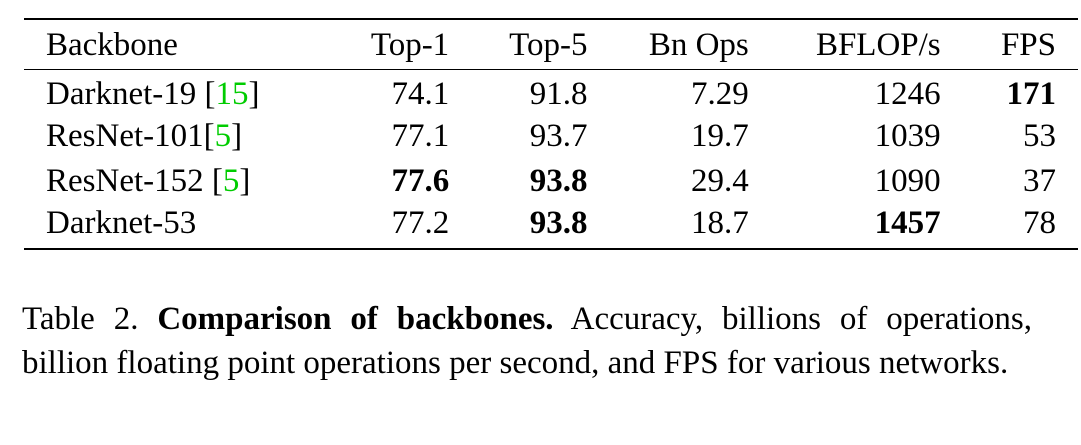 This screenshot has width=1081, height=445. What do you see at coordinates (1031, 94) in the screenshot?
I see `fps-cell: 171` at bounding box center [1031, 94].